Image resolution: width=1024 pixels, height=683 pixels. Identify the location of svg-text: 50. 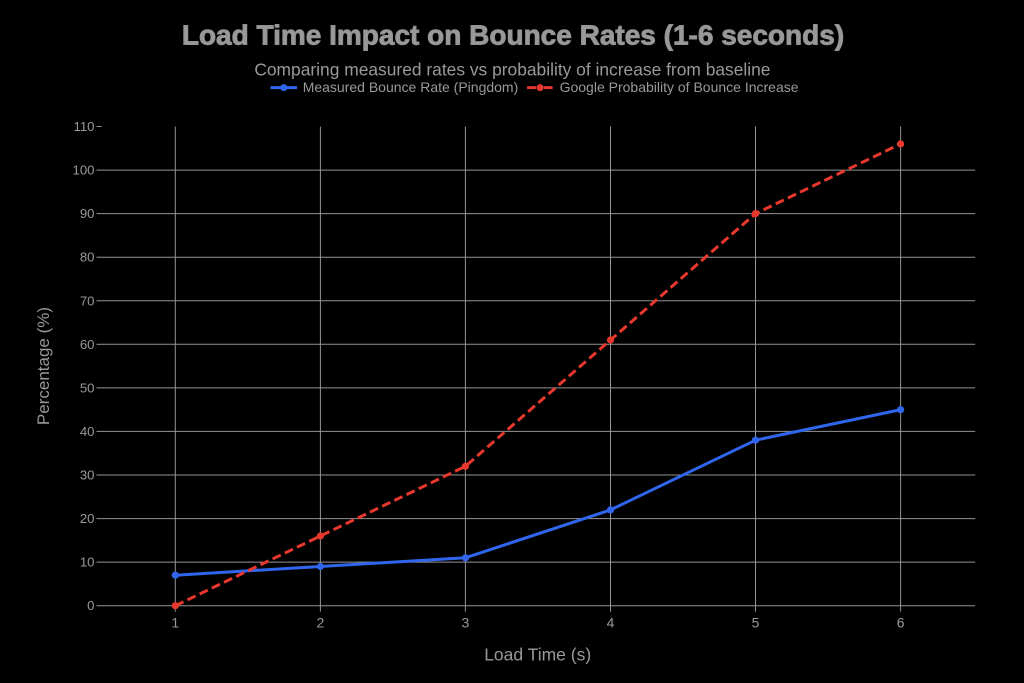
(87, 387).